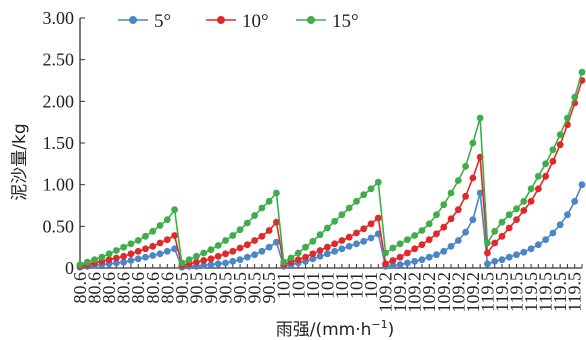 Image resolution: width=586 pixels, height=340 pixels. Describe the element at coordinates (69, 268) in the screenshot. I see `y-tick-label: 0` at that location.